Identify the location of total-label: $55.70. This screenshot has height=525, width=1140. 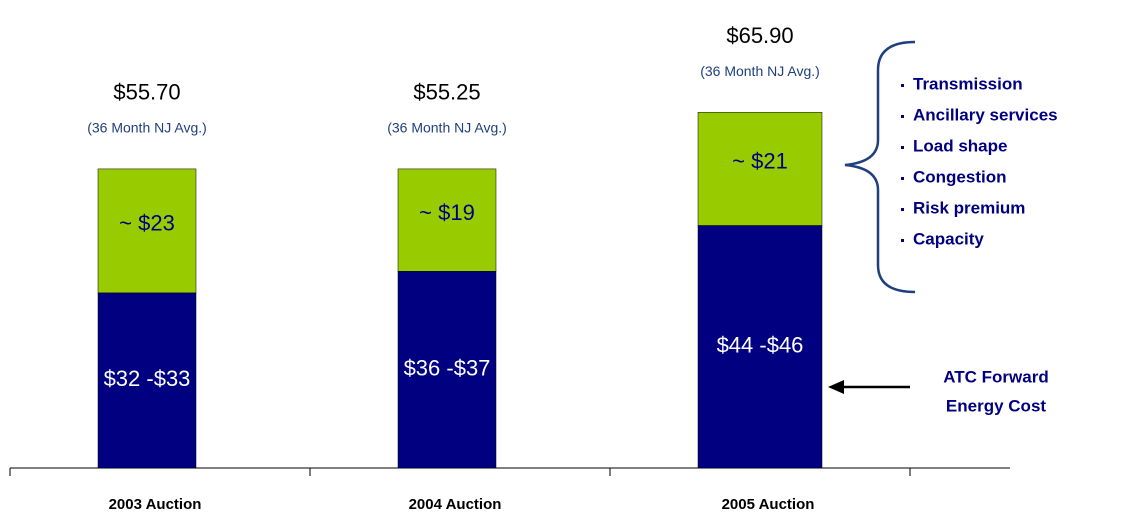
(146, 92).